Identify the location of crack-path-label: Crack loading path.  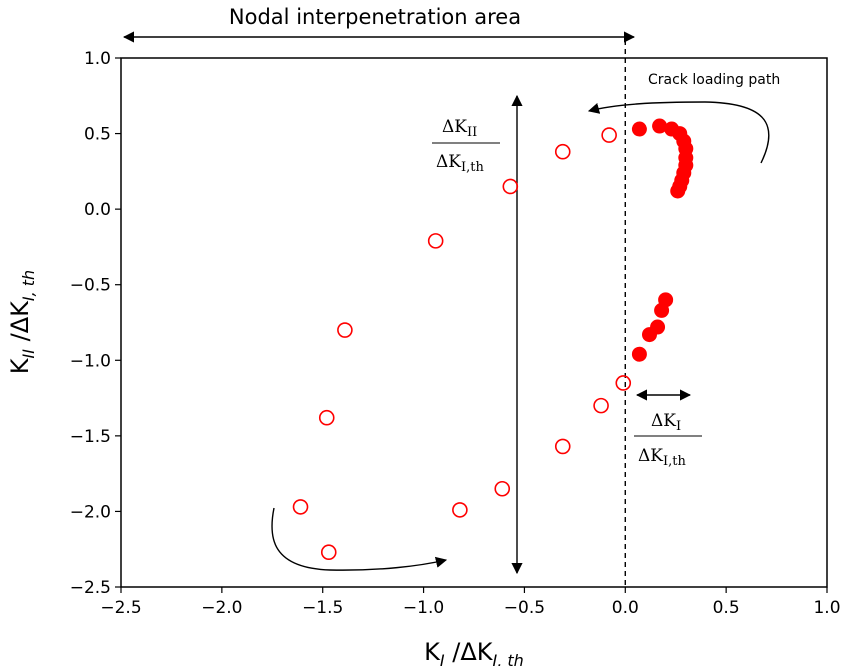
(714, 80).